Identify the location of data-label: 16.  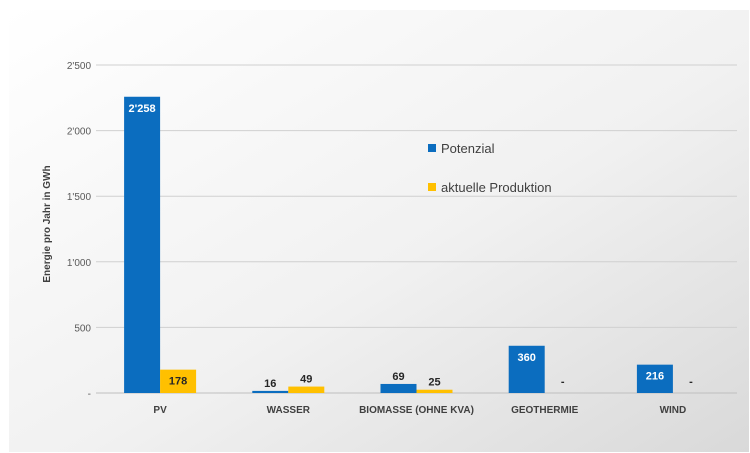
(270, 384).